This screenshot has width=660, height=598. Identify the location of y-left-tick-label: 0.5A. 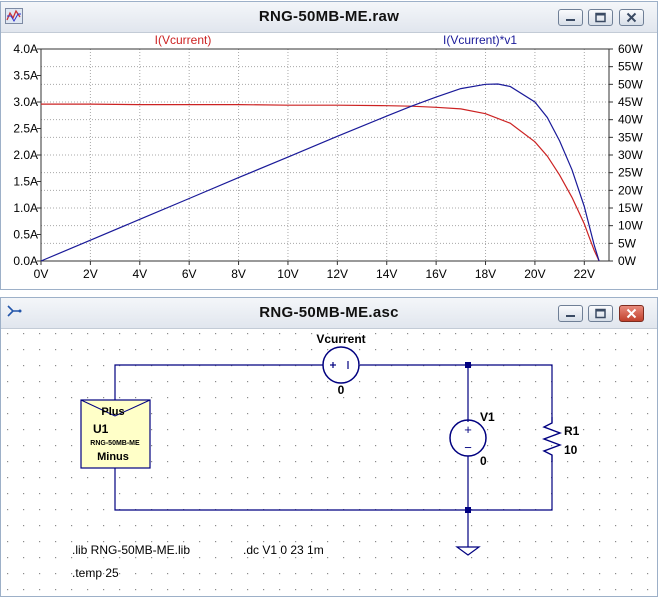
(25, 235).